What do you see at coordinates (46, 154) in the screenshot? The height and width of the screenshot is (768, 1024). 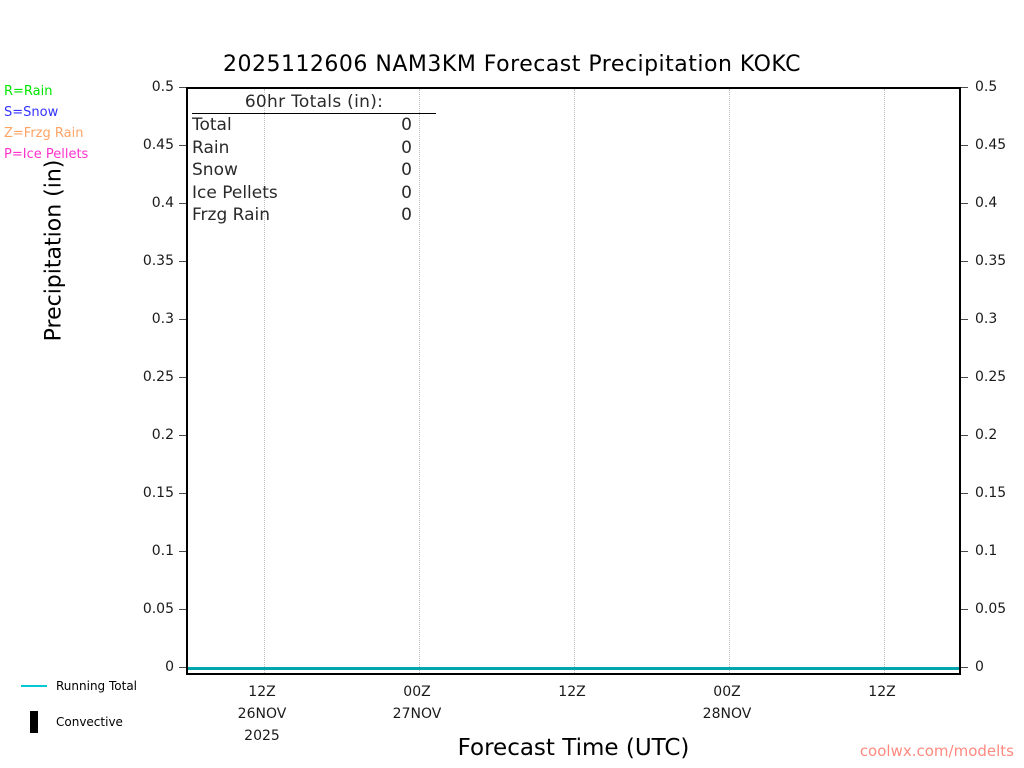 I see `legend-item-ice-pellets: P=Ice Pellets` at bounding box center [46, 154].